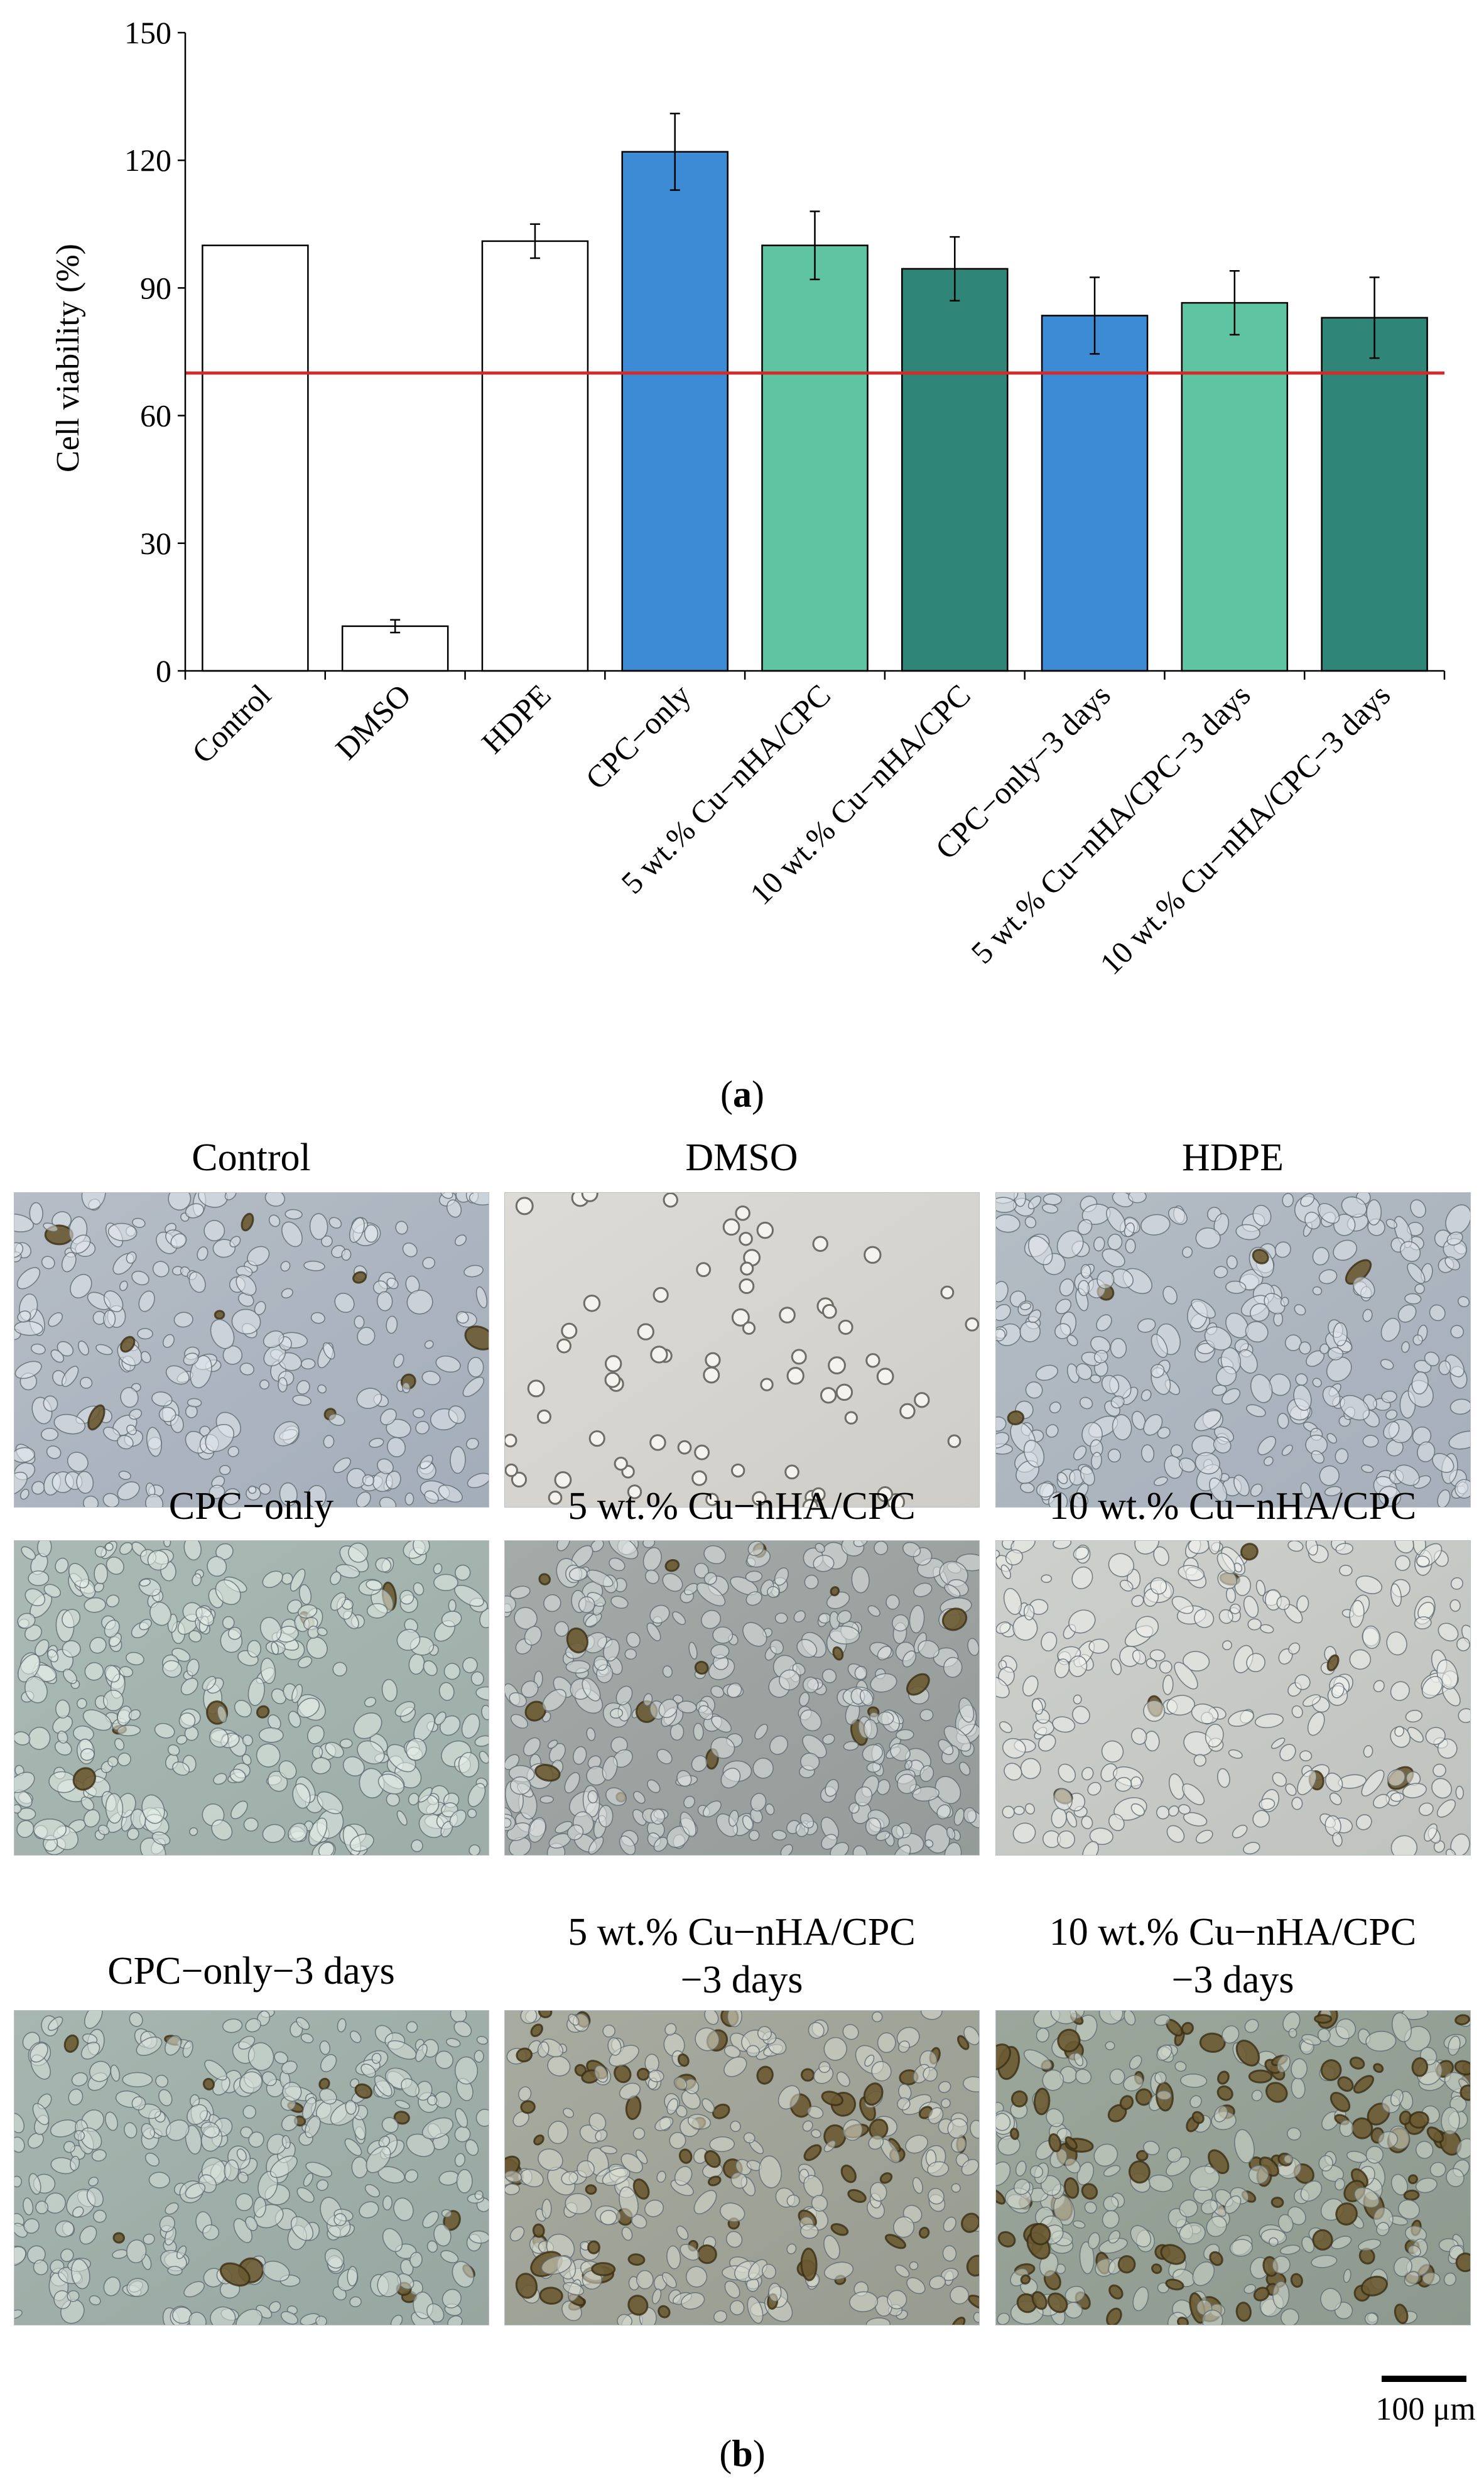 This screenshot has height=2490, width=1484. What do you see at coordinates (164, 670) in the screenshot?
I see `y-tick-label-0: 0` at bounding box center [164, 670].